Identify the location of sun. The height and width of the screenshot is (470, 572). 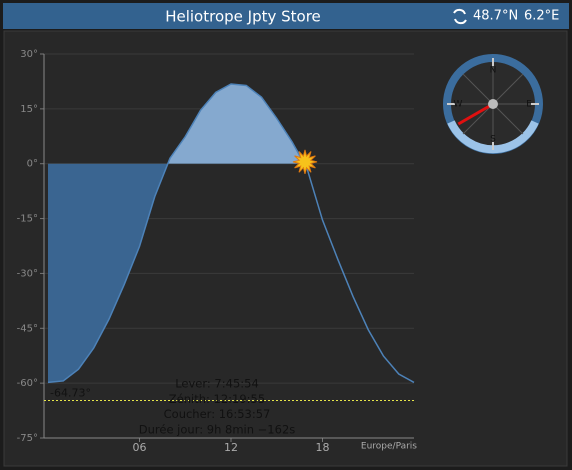
(305, 162).